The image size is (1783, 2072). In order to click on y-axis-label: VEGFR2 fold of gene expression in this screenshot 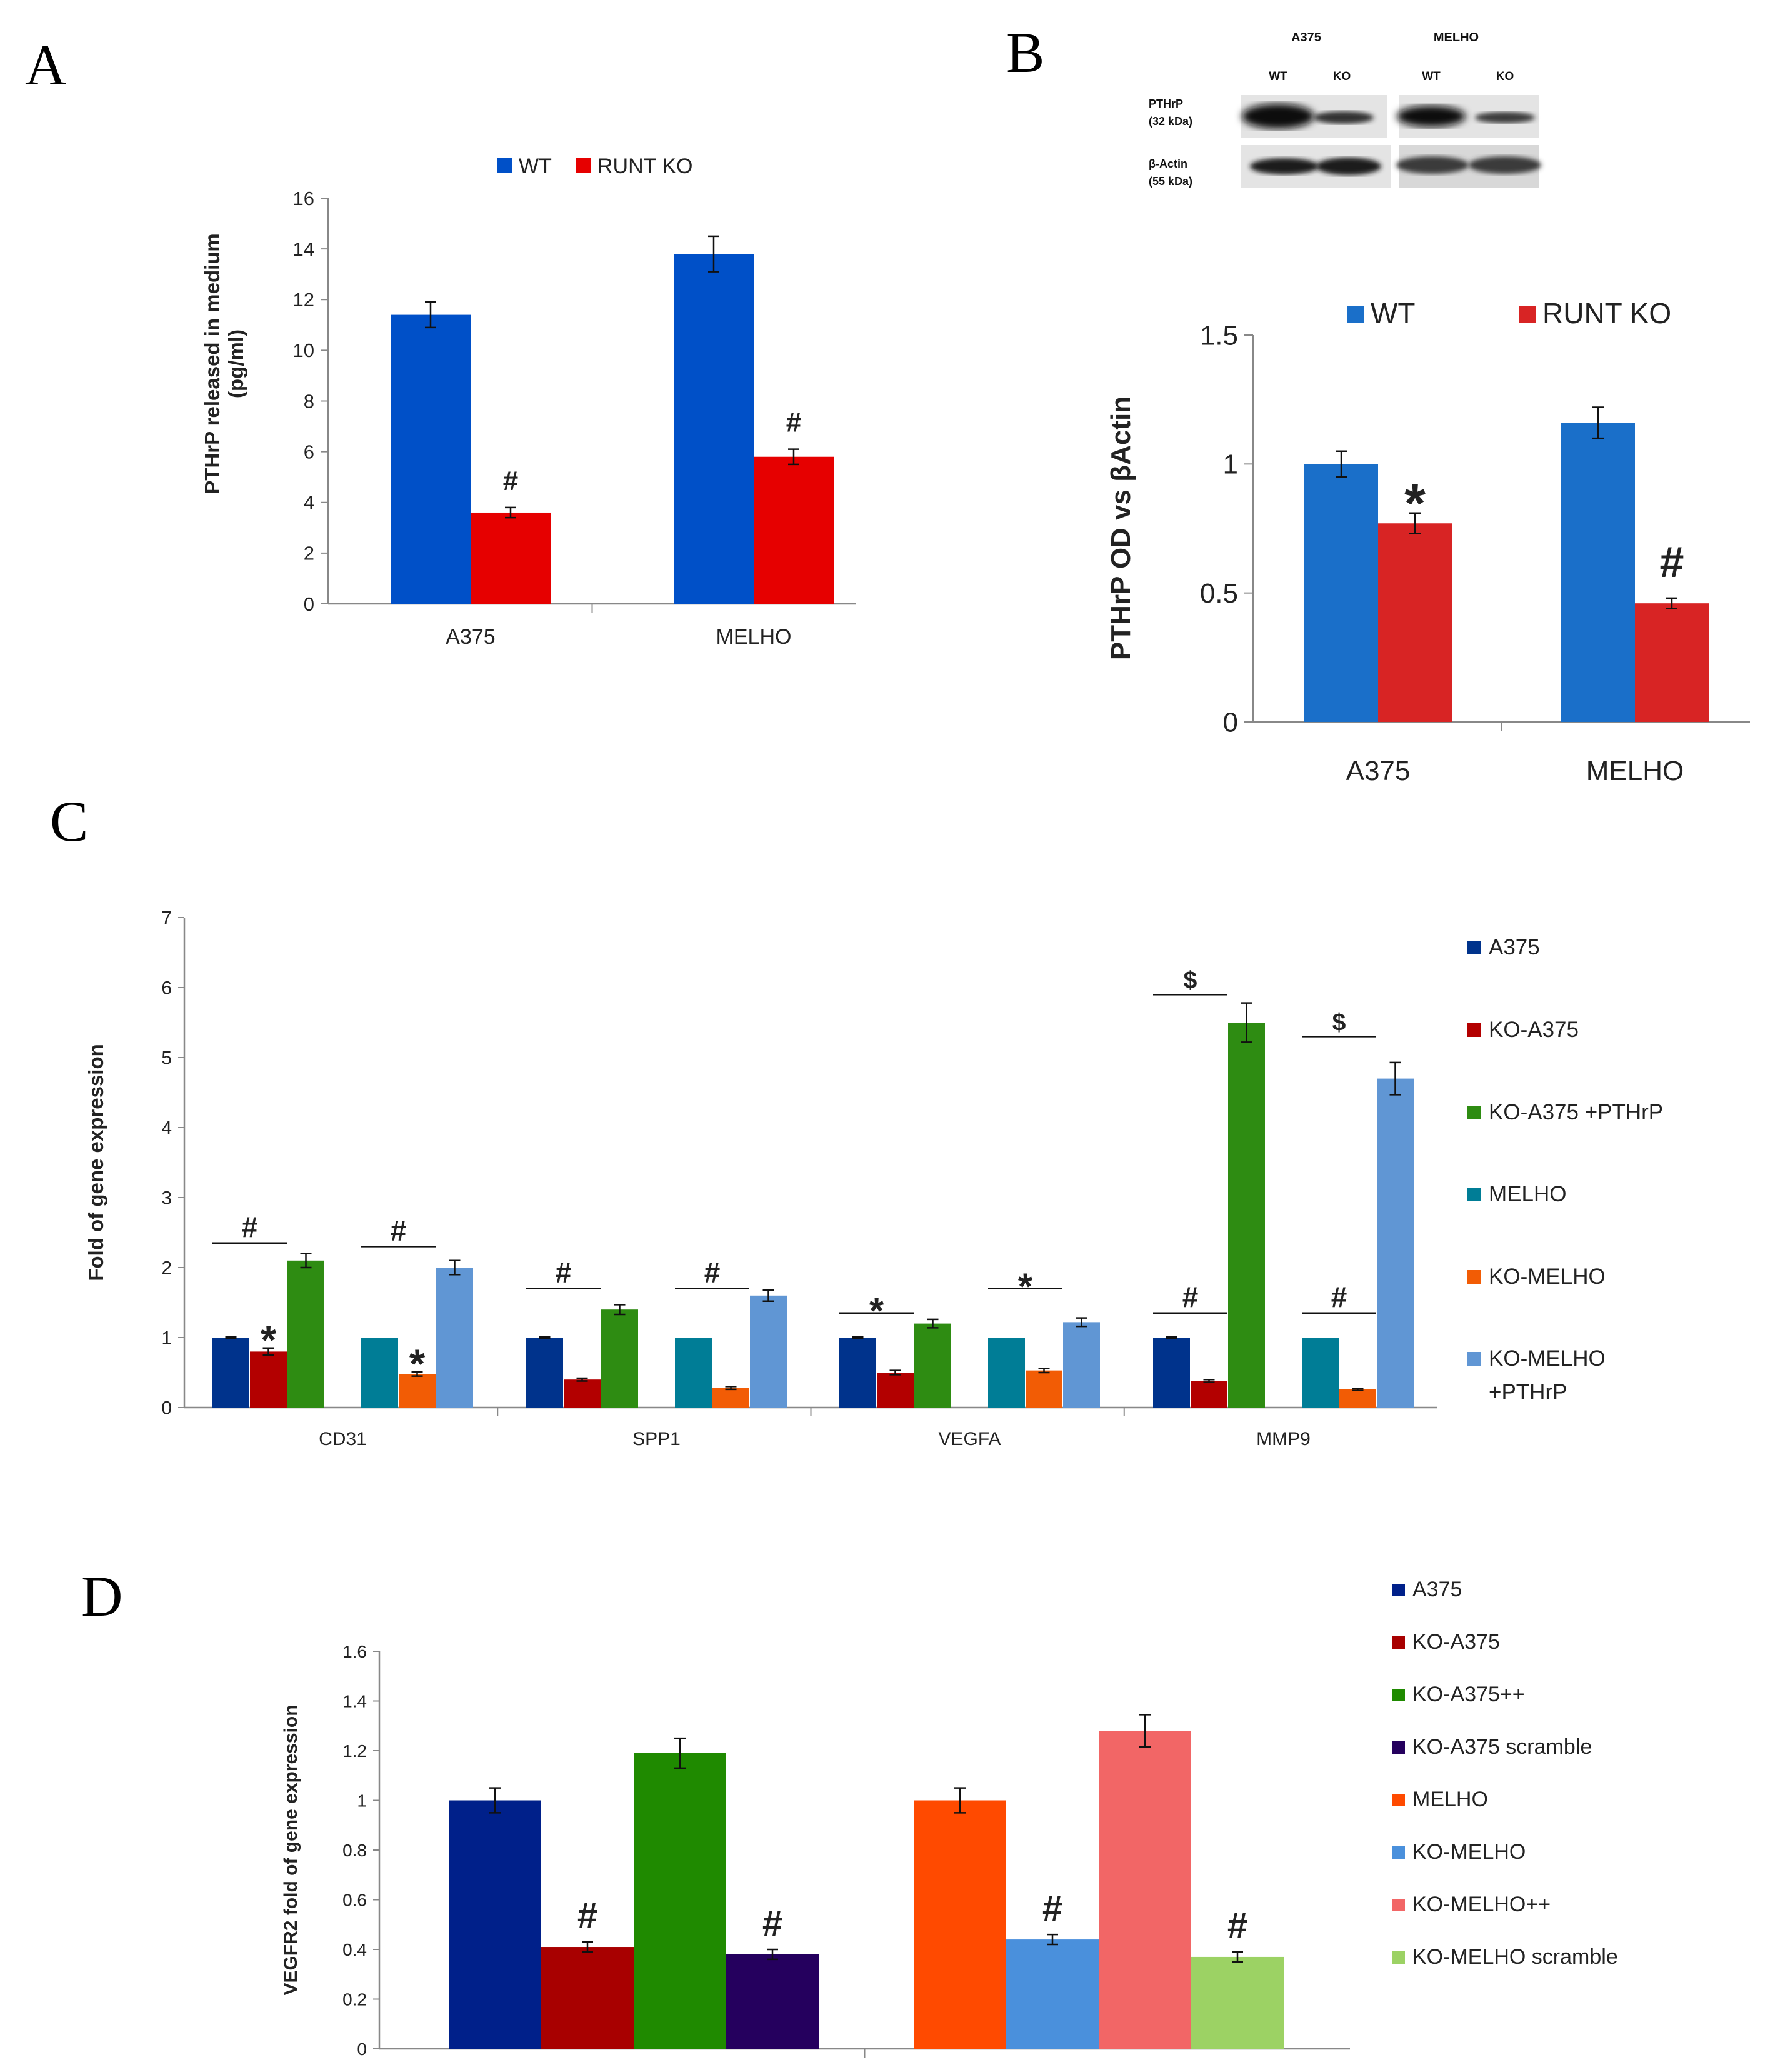, I will do `click(291, 1849)`.